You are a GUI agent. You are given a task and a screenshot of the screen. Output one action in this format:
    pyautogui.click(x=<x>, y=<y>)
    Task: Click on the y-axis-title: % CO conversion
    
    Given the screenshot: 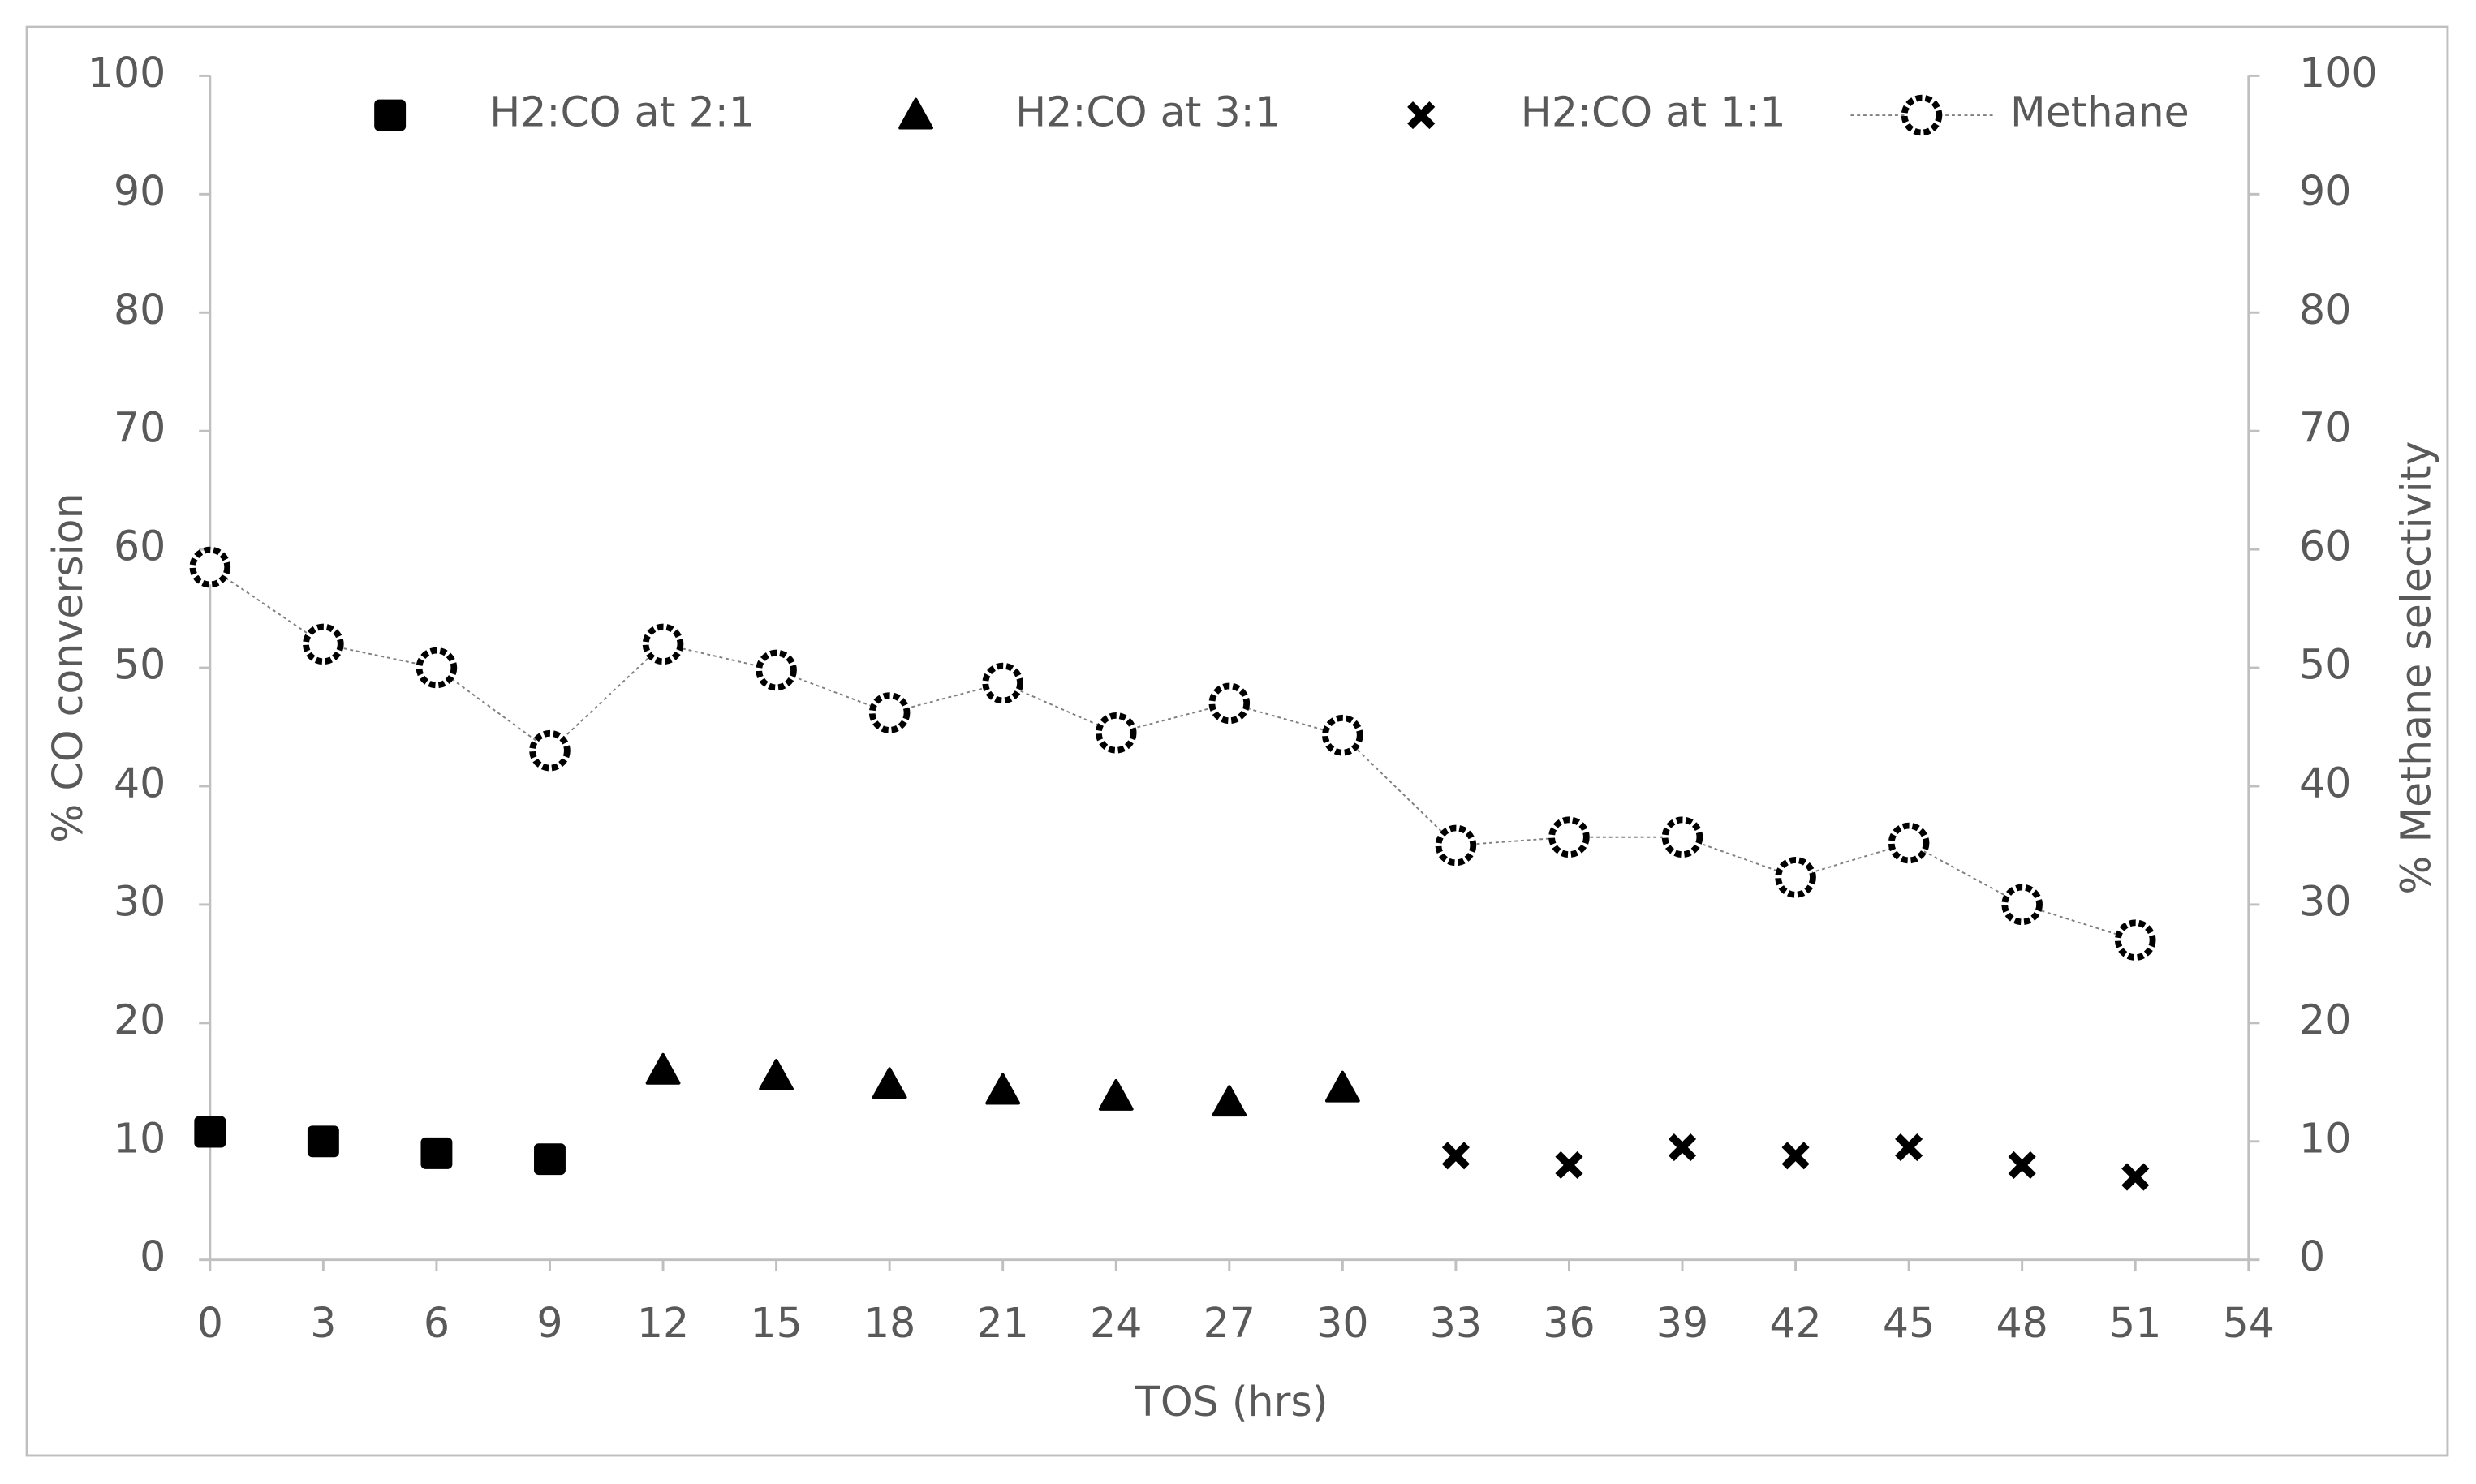 What is the action you would take?
    pyautogui.click(x=68, y=667)
    